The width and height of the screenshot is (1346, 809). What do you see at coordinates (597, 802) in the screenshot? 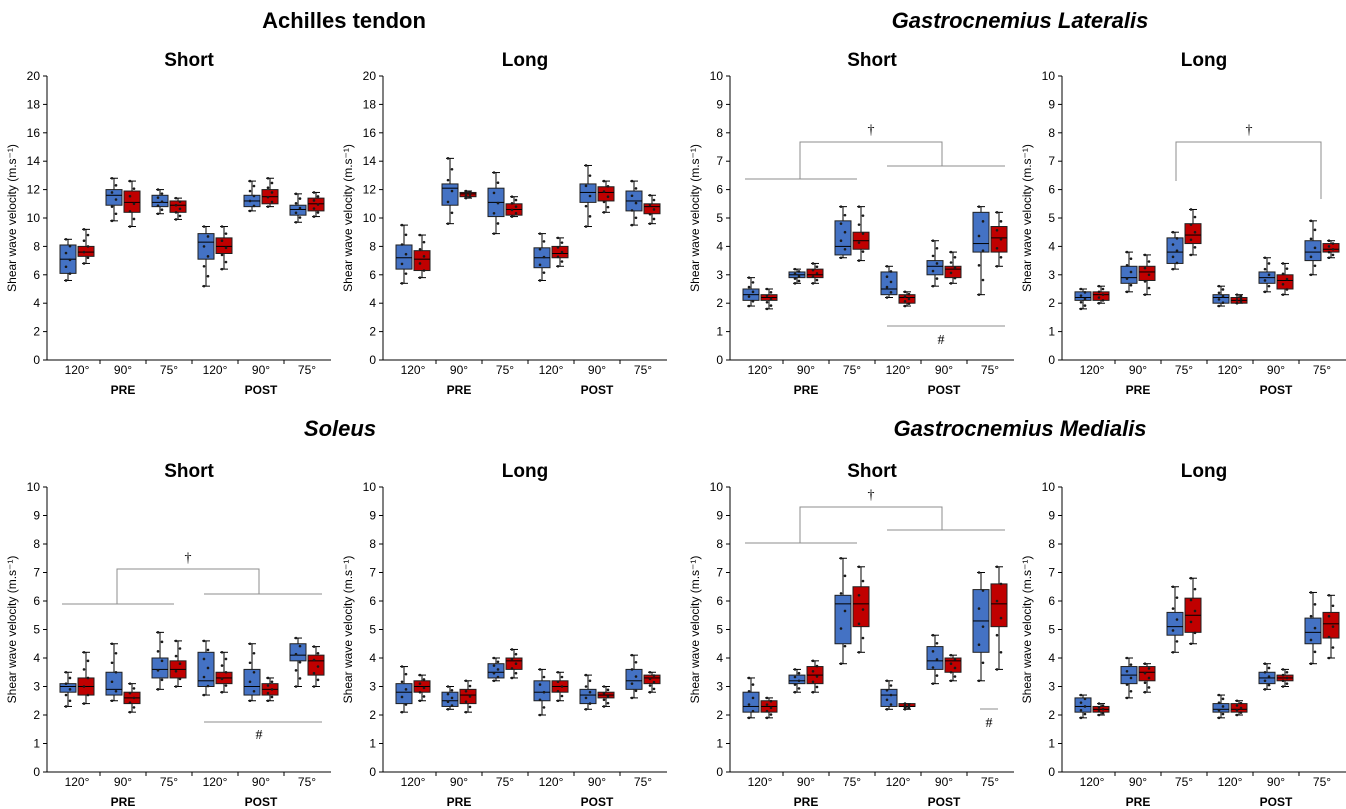
I see `group-label: POST` at bounding box center [597, 802].